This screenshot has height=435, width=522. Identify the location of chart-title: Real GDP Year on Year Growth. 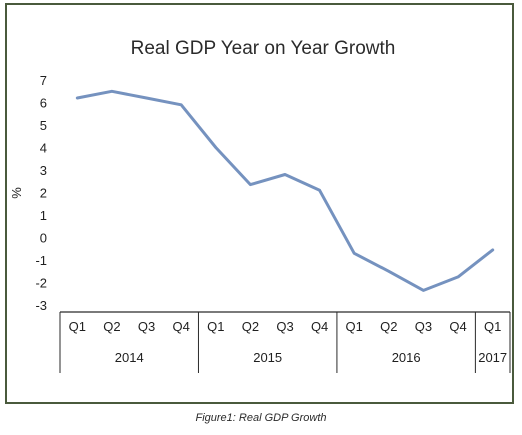
(263, 48).